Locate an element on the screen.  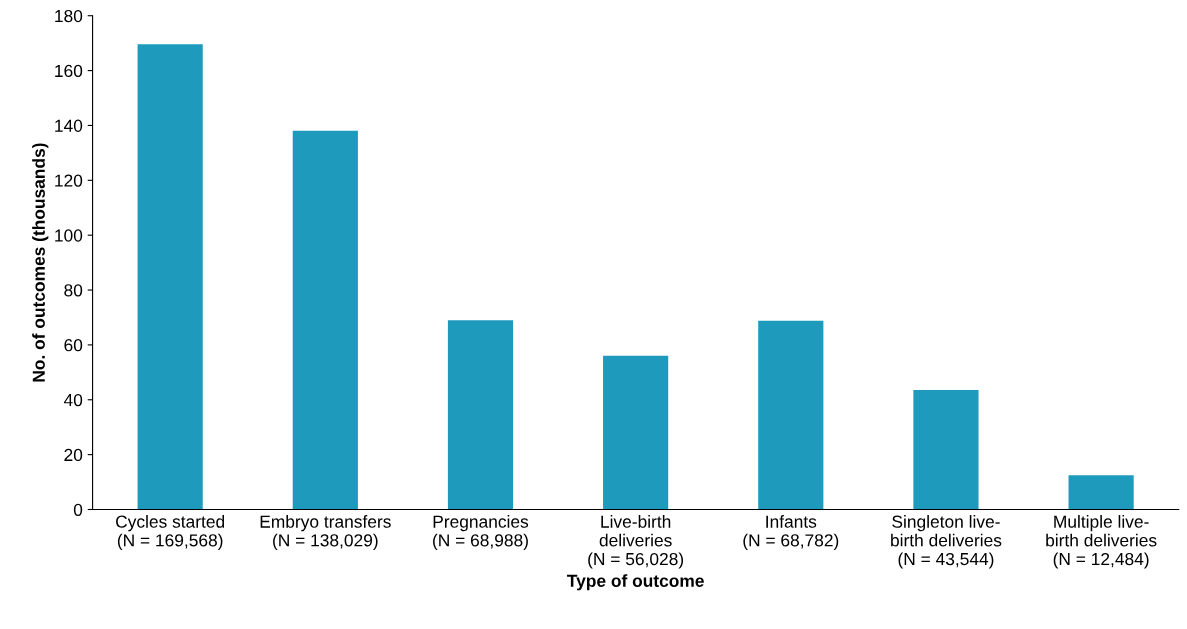
y-tick-label: 0 is located at coordinates (78, 509).